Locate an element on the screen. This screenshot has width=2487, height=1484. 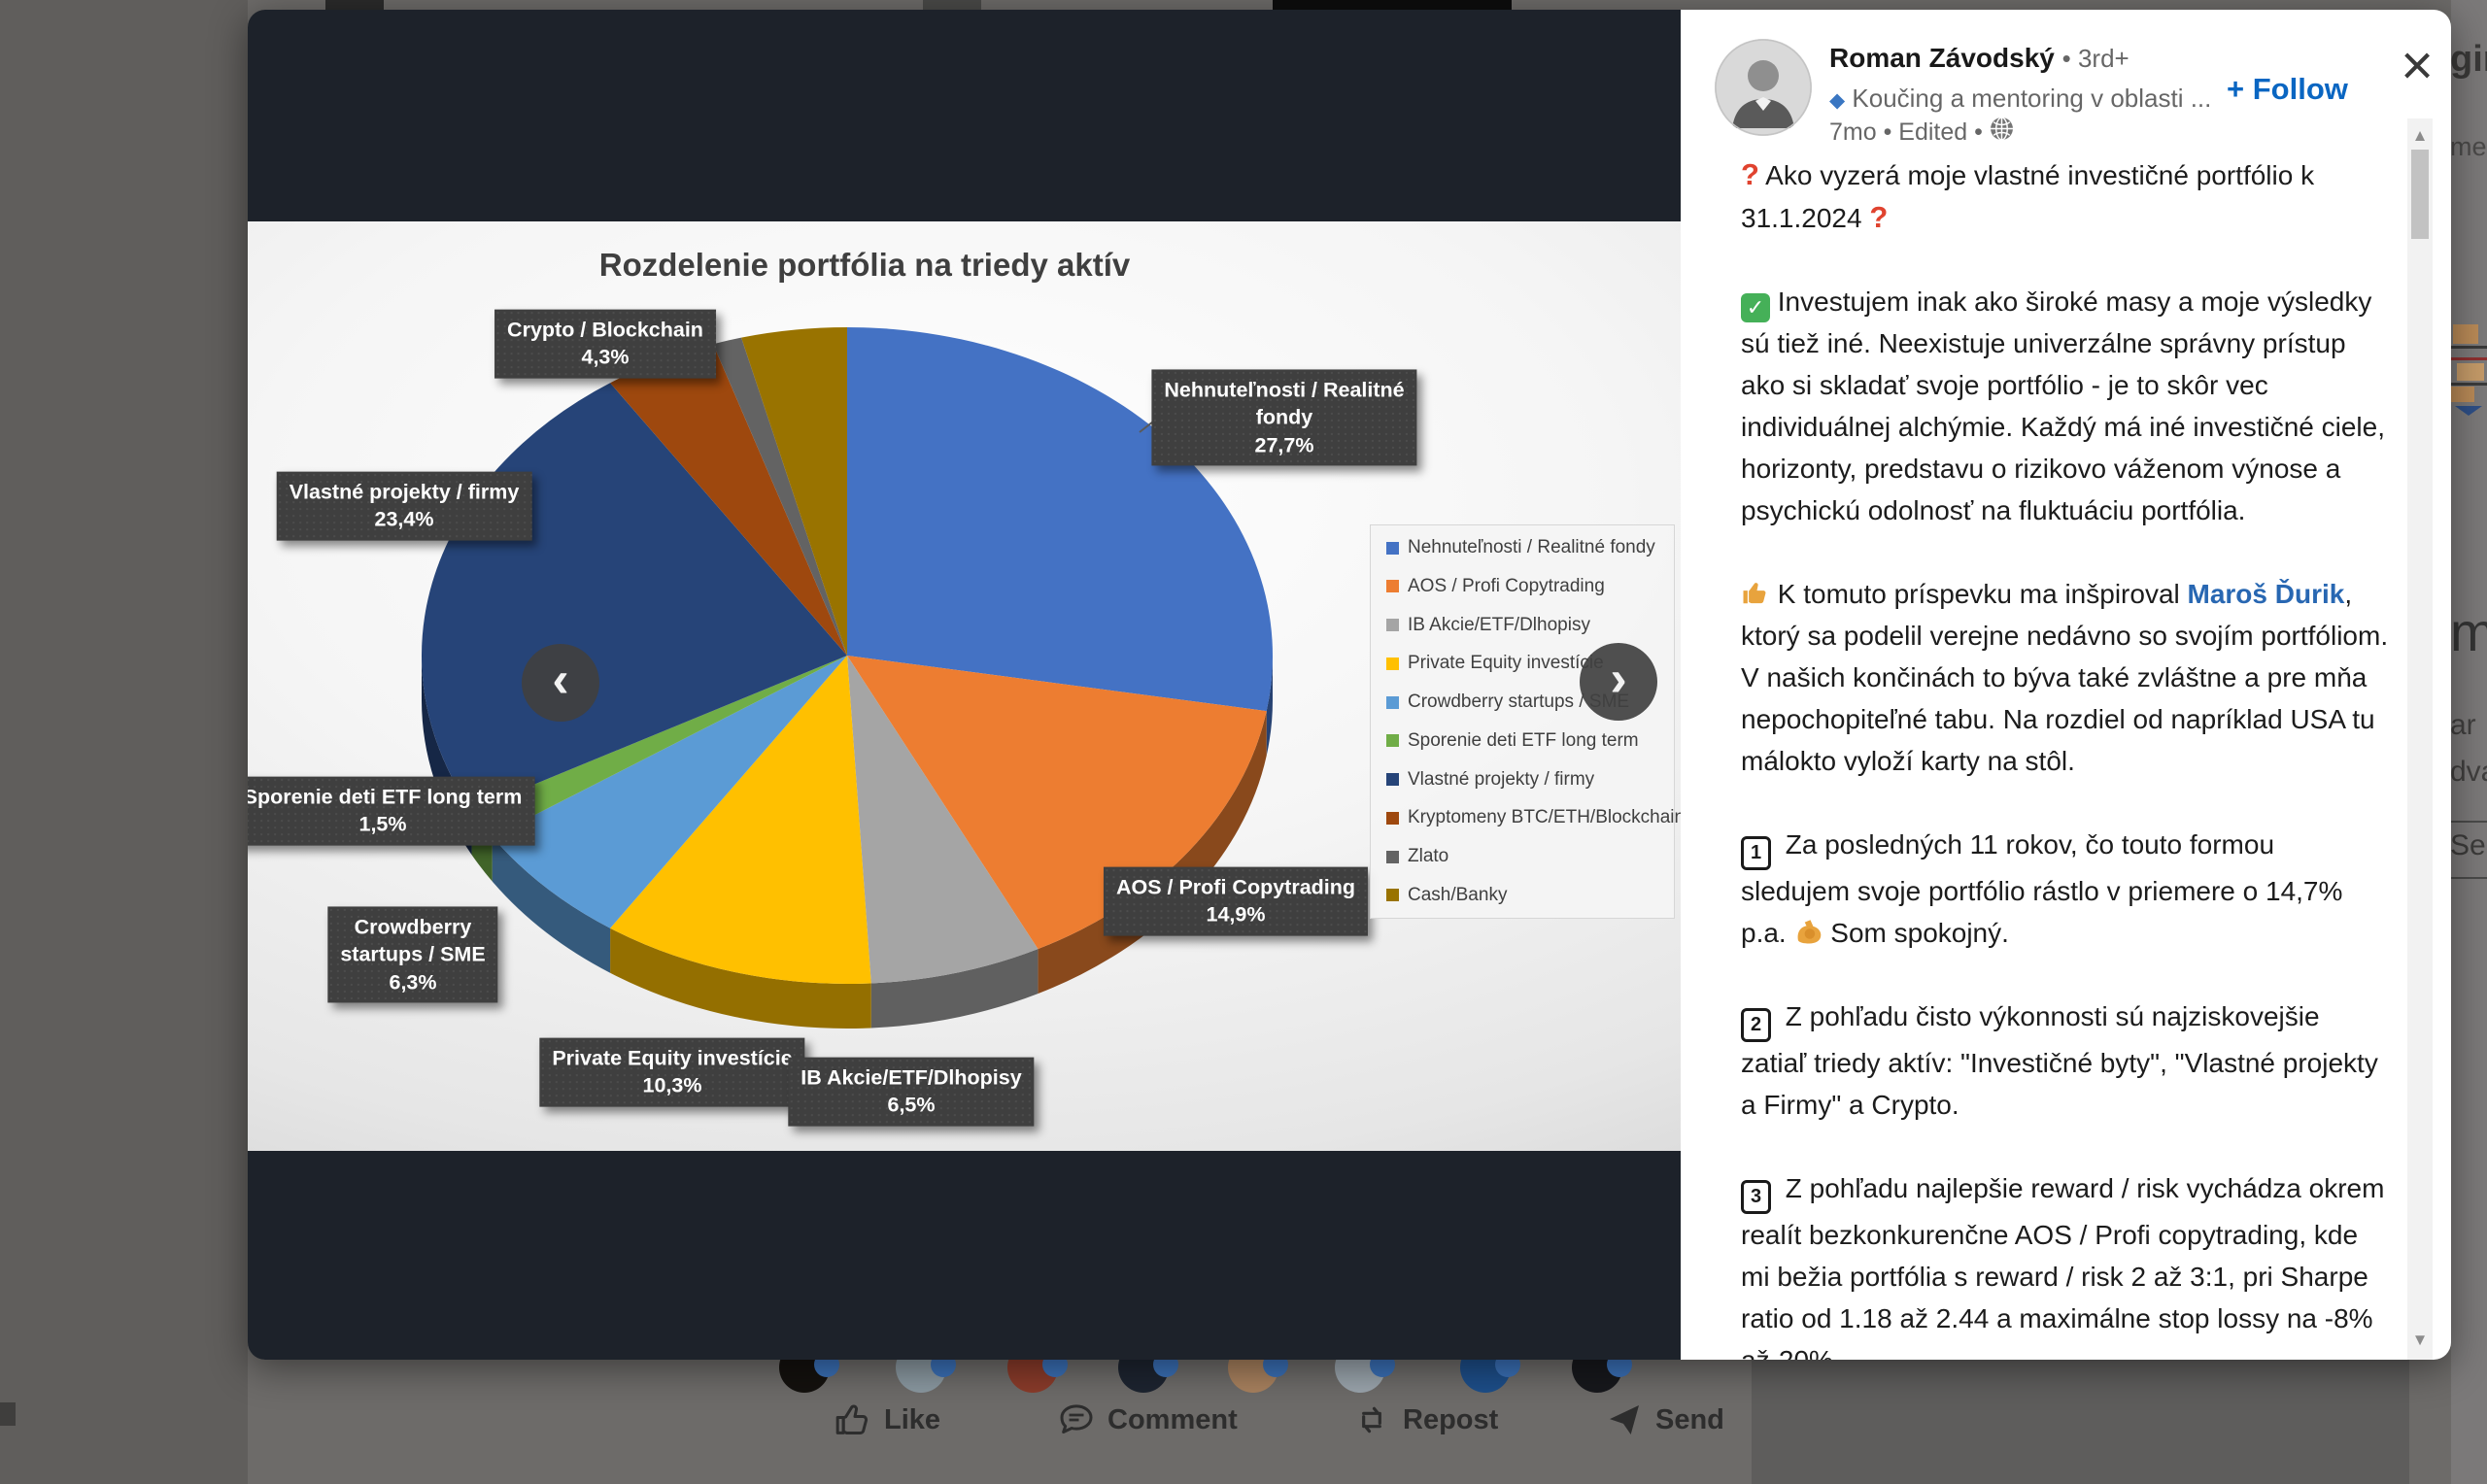
repost-label: Repost is located at coordinates (1451, 1419).